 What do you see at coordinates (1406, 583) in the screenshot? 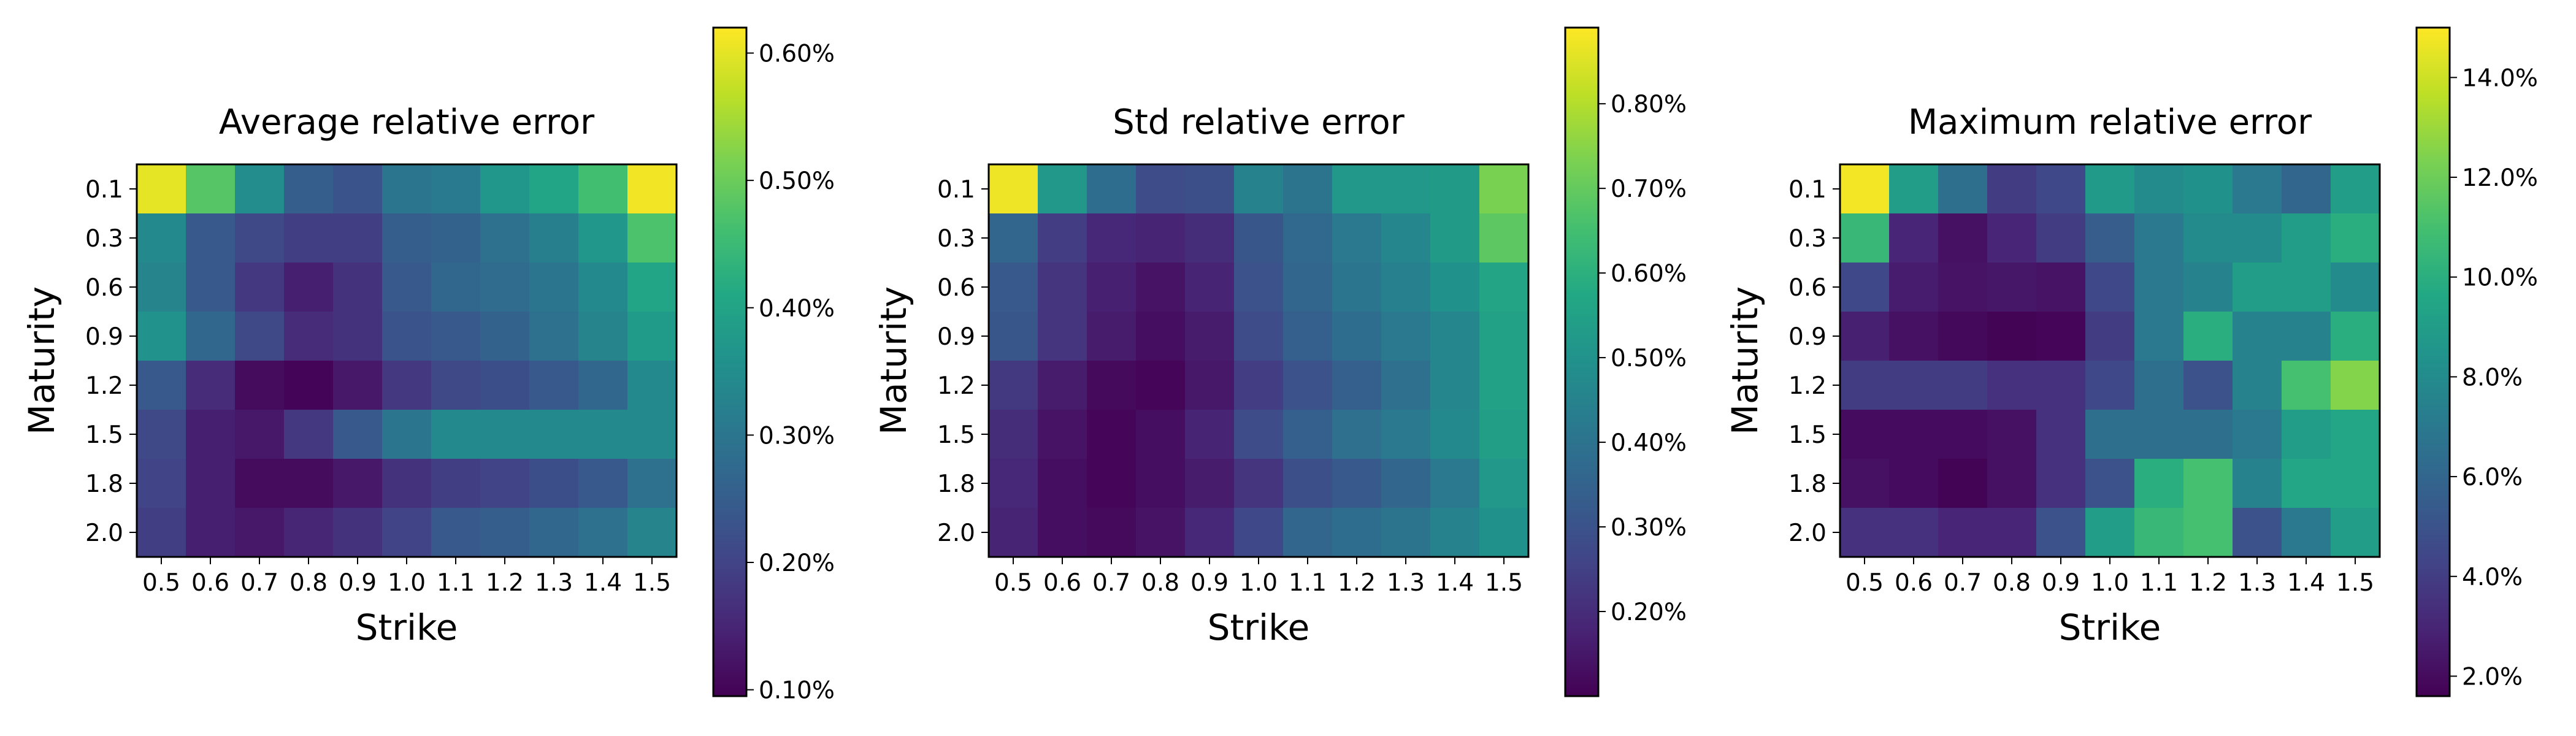
I see `x-tick-label: 1.3` at bounding box center [1406, 583].